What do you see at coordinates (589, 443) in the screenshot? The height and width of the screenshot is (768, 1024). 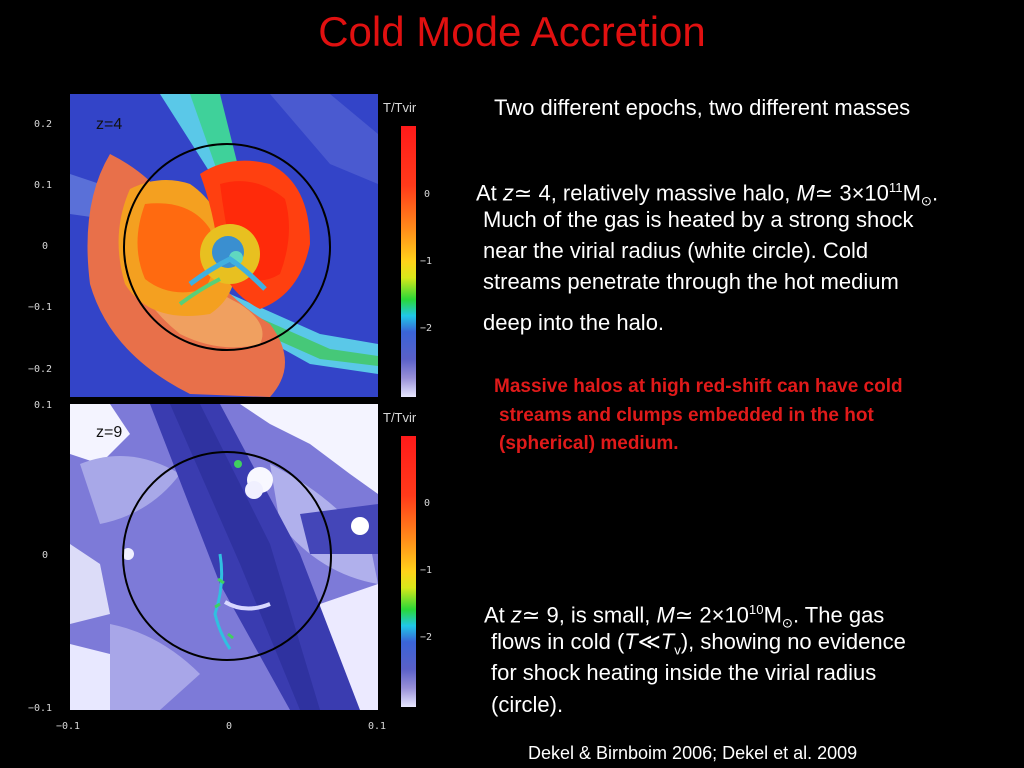 I see `highlight-line-3: (spherical) medium.` at bounding box center [589, 443].